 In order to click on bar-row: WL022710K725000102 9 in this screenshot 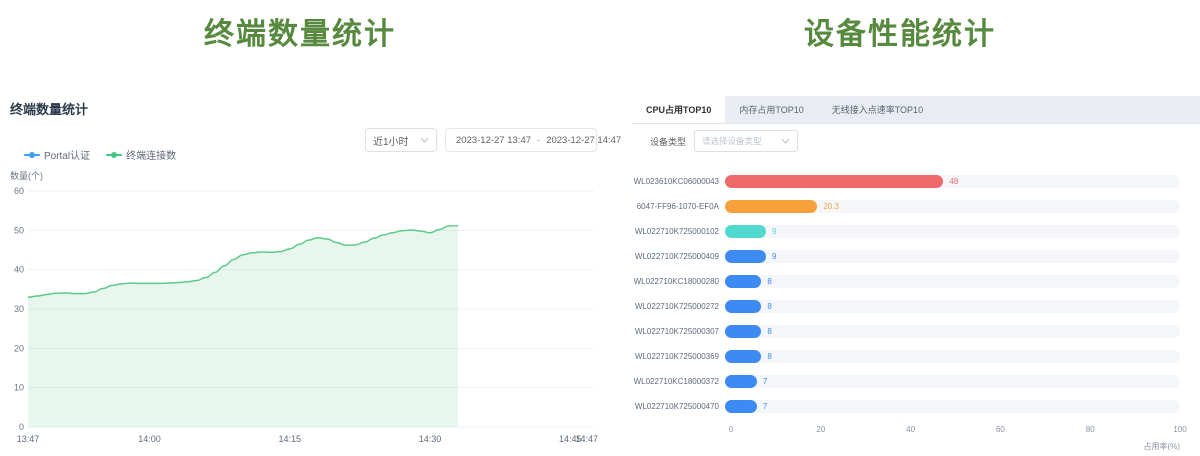, I will do `click(916, 231)`.